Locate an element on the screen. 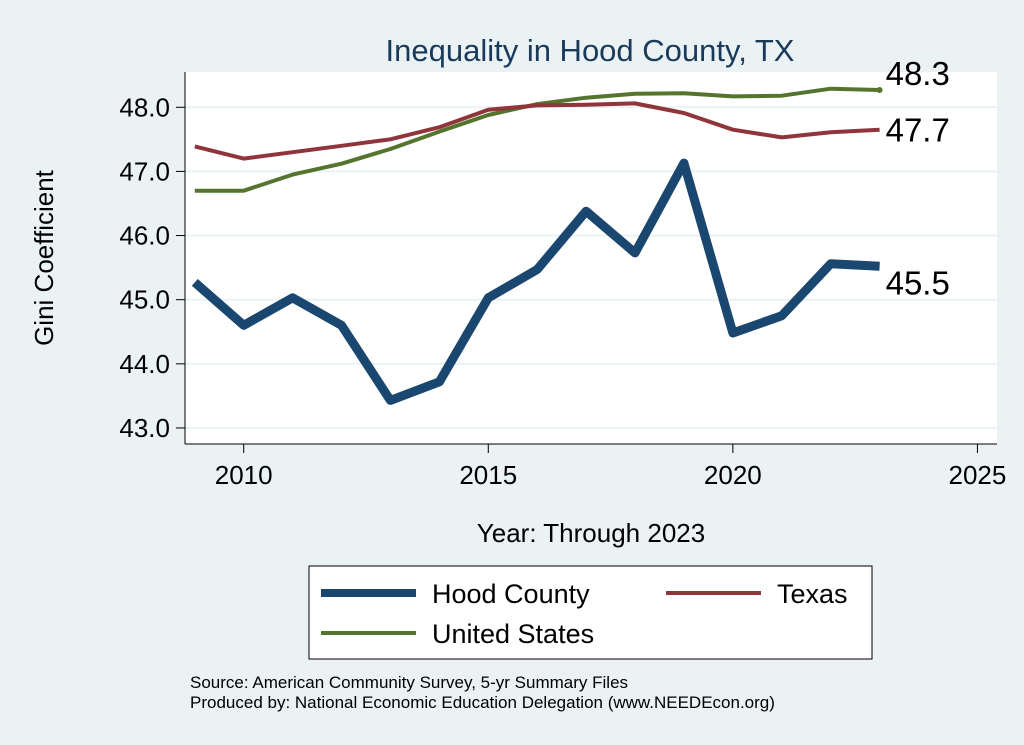 The width and height of the screenshot is (1024, 745). y-tick-label: 47.0 is located at coordinates (144, 171).